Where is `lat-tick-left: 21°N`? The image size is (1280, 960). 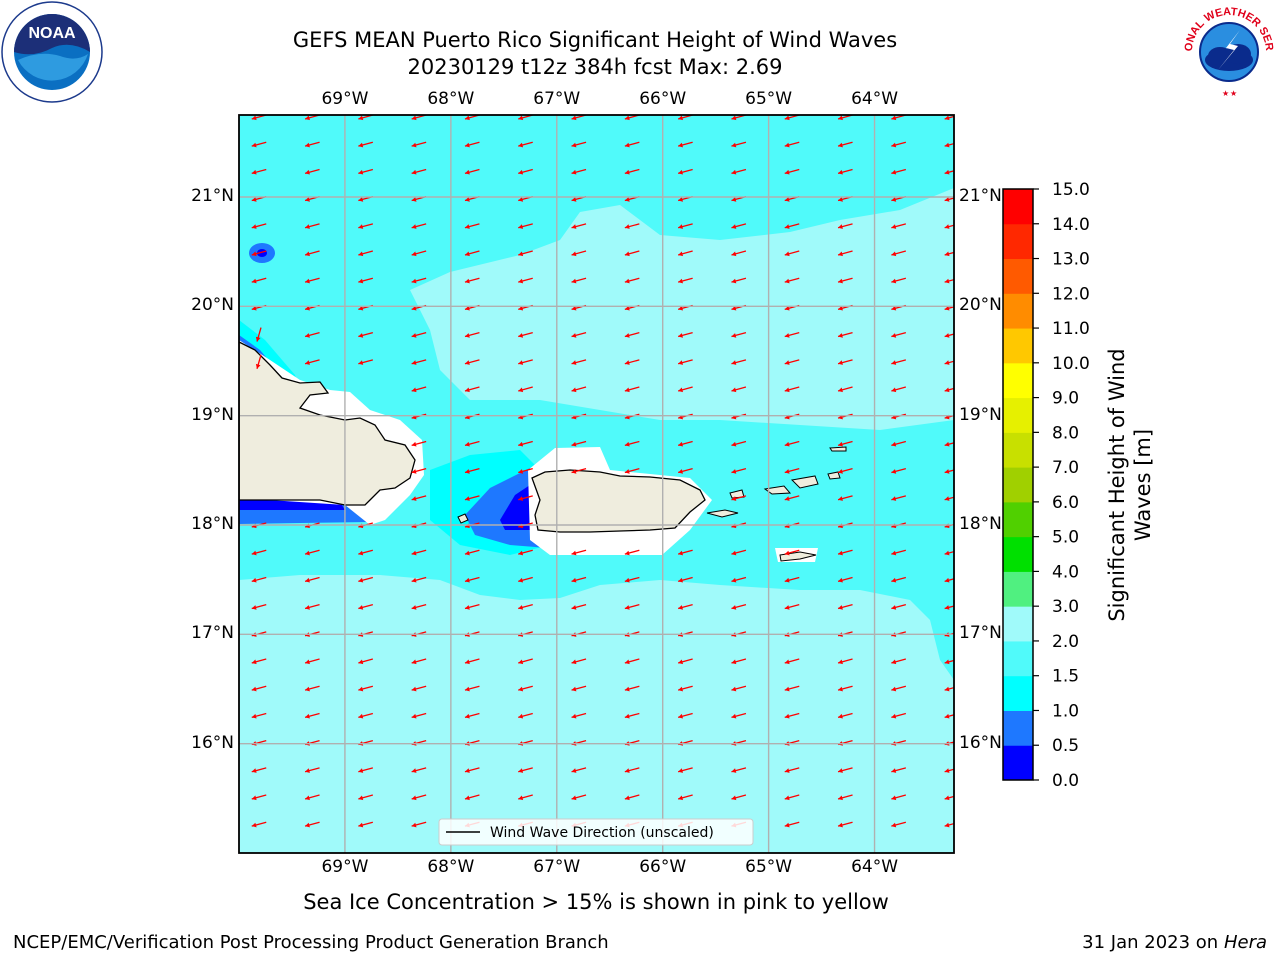
lat-tick-left: 21°N is located at coordinates (212, 196).